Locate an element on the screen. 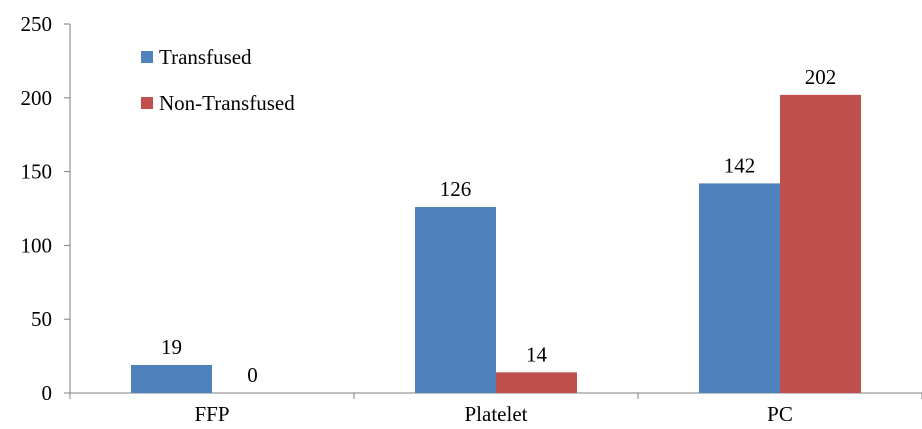 This screenshot has height=429, width=922. y-axis: 0 50 100 150 200 250 is located at coordinates (46, 208).